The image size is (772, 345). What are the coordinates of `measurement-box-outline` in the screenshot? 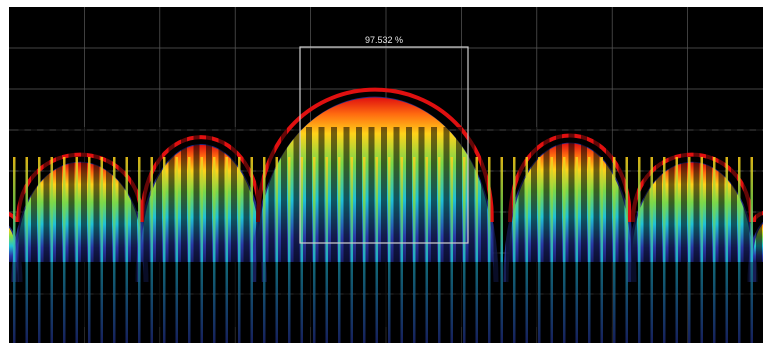 It's located at (384, 145).